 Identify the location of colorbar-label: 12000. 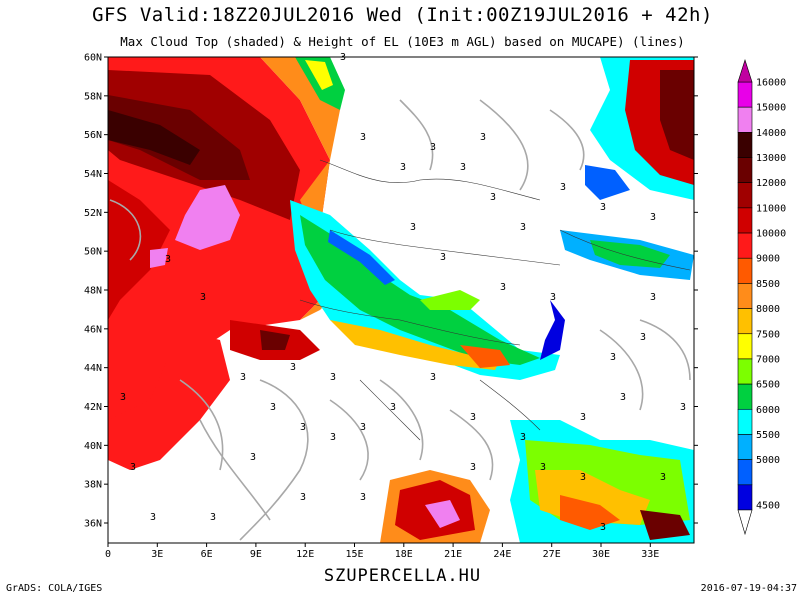
(771, 183).